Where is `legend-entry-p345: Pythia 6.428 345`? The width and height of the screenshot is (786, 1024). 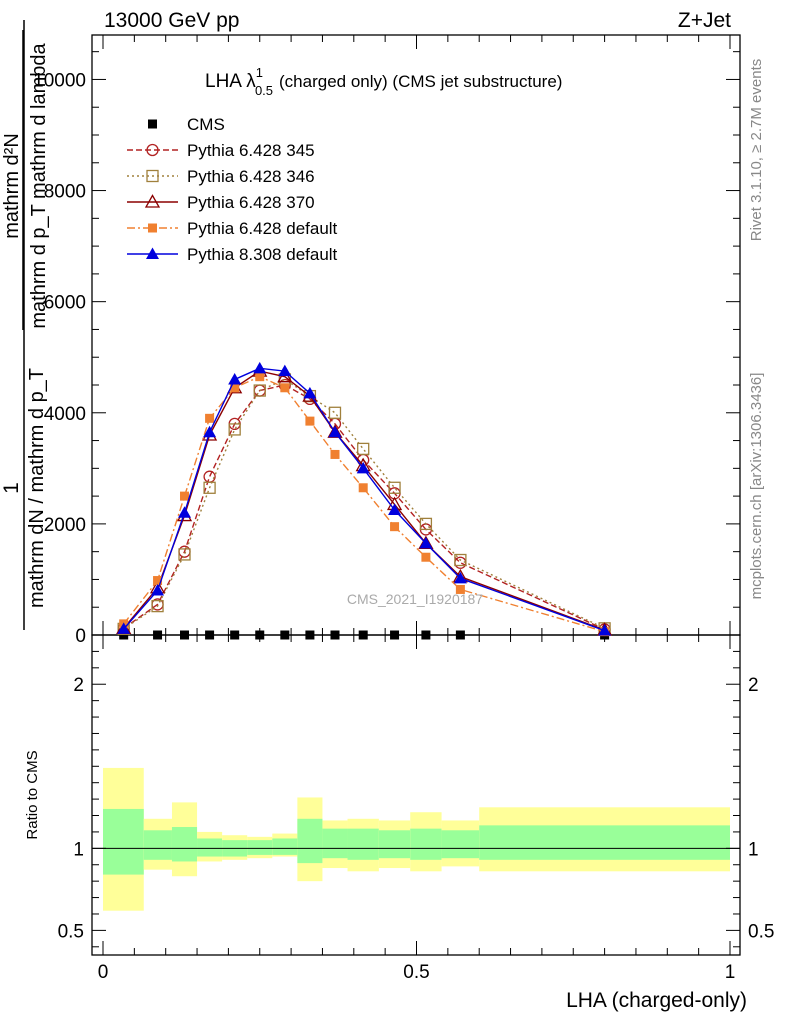 legend-entry-p345: Pythia 6.428 345 is located at coordinates (221, 150).